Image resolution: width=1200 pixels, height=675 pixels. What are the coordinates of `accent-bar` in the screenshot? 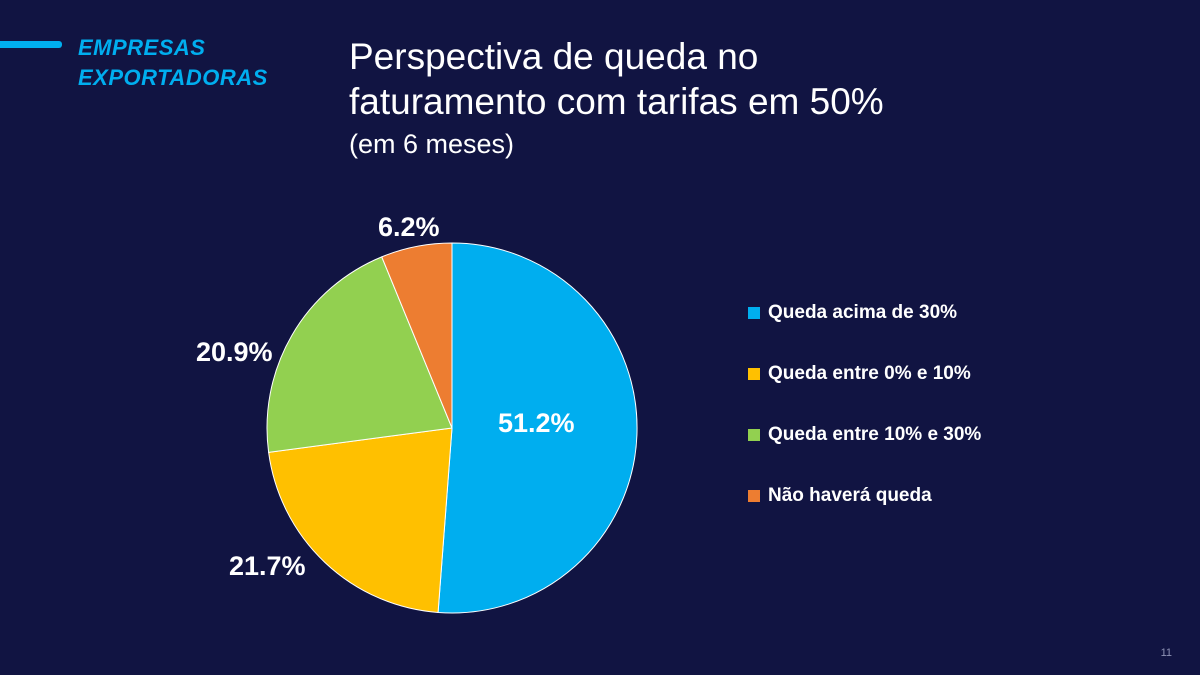 It's located at (31, 44).